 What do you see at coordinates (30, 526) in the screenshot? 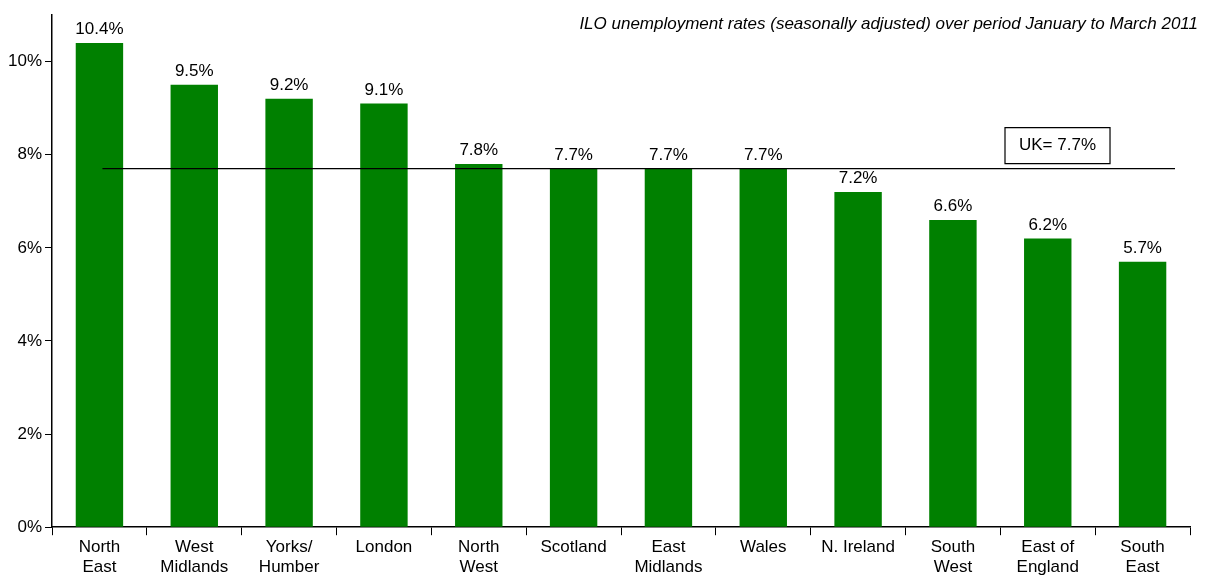
I see `y-tick-label: 0%` at bounding box center [30, 526].